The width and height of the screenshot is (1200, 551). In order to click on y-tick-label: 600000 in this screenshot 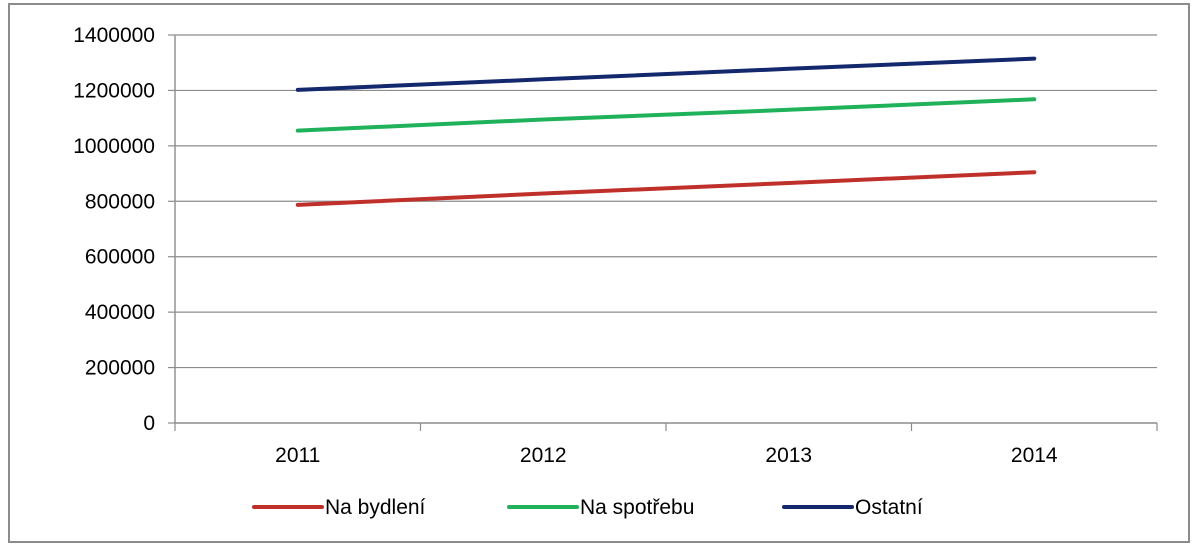, I will do `click(120, 257)`.